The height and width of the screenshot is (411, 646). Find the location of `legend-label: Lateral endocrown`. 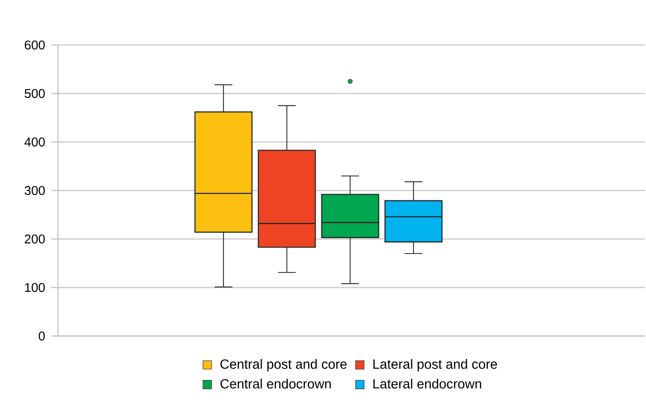

legend-label: Lateral endocrown is located at coordinates (427, 383).